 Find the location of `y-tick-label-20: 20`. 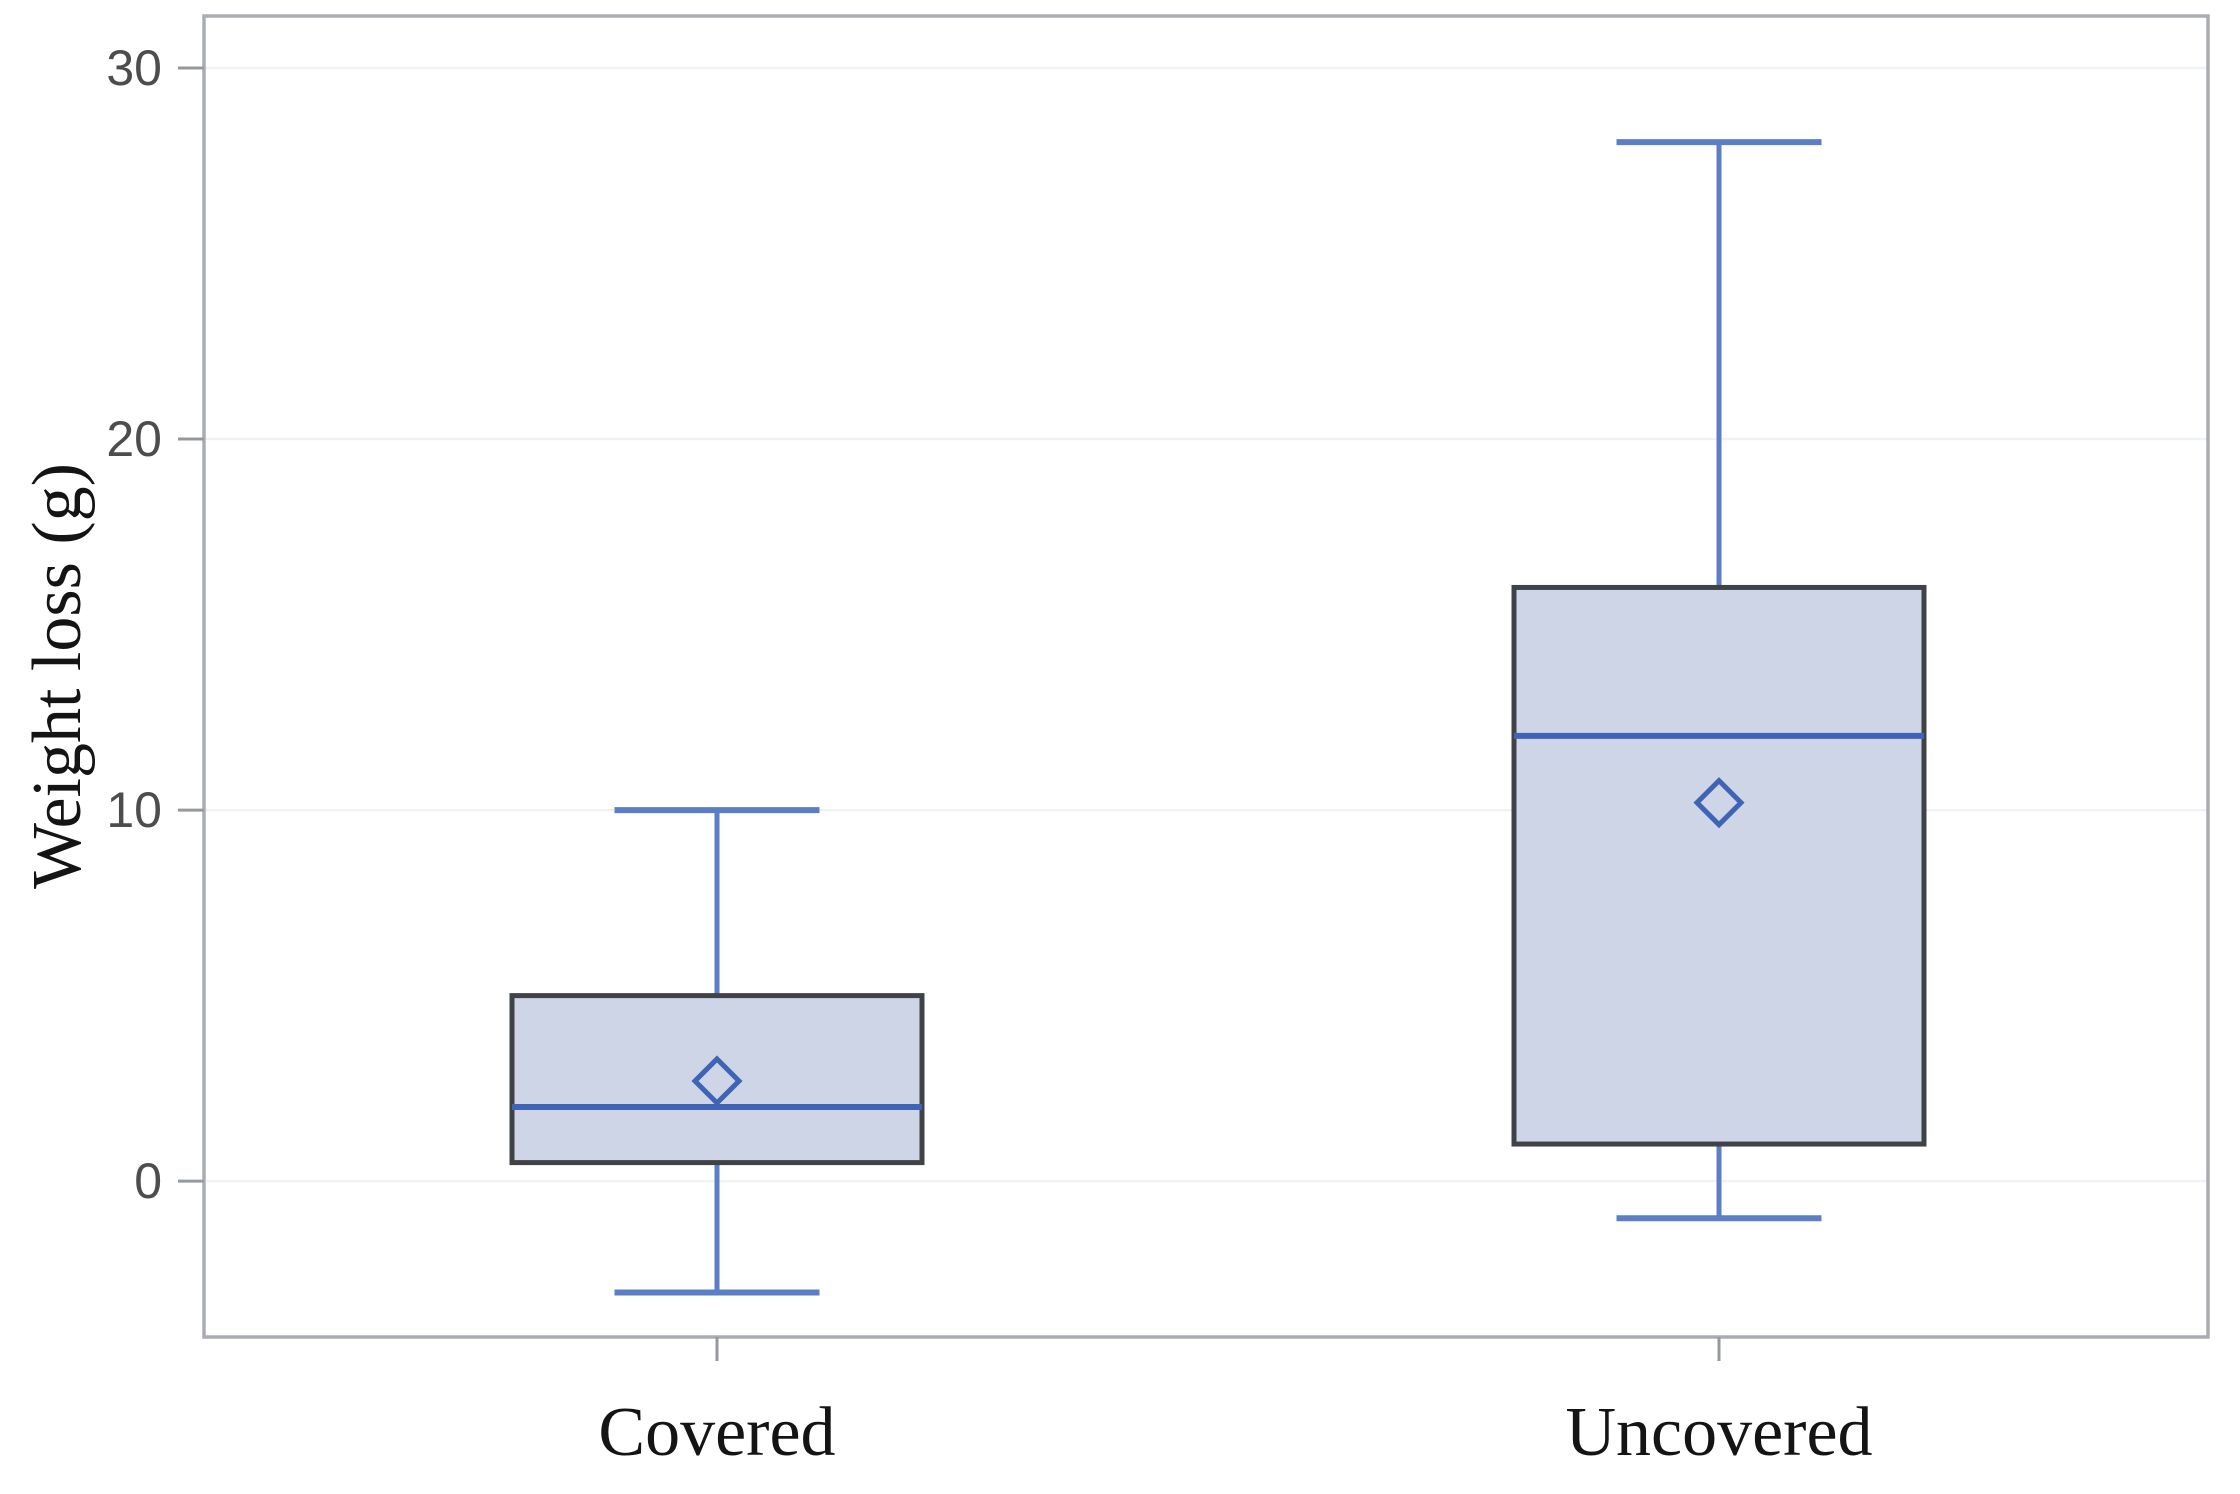

y-tick-label-20: 20 is located at coordinates (134, 439).